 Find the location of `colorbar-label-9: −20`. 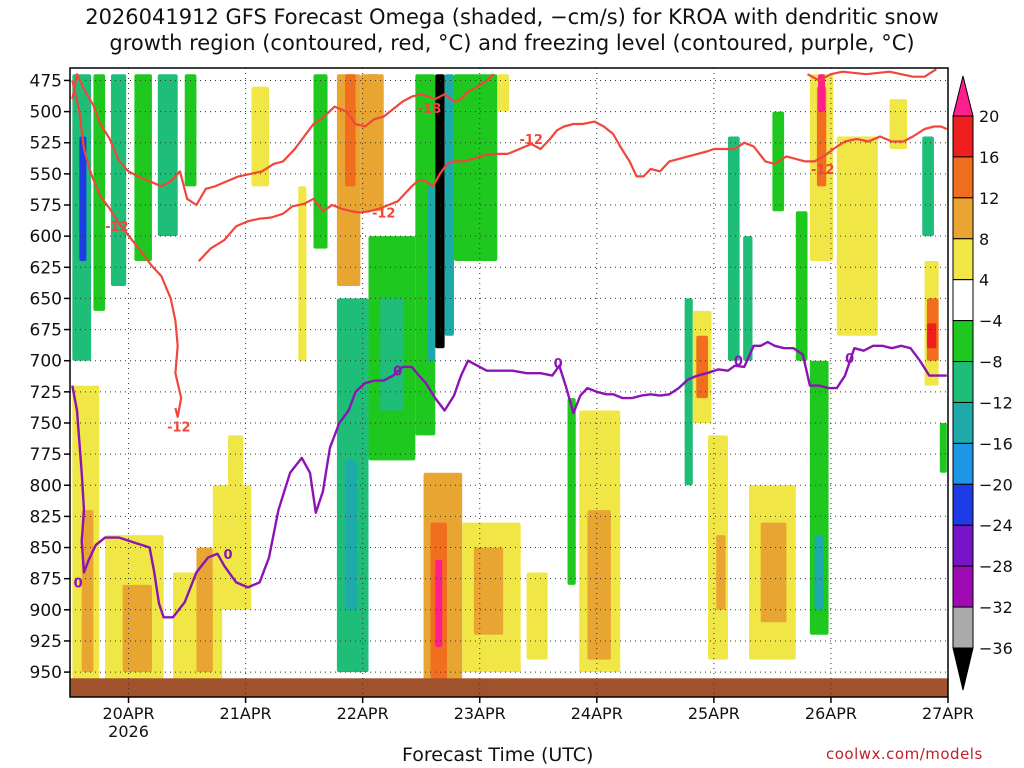

colorbar-label-9: −20 is located at coordinates (996, 484).